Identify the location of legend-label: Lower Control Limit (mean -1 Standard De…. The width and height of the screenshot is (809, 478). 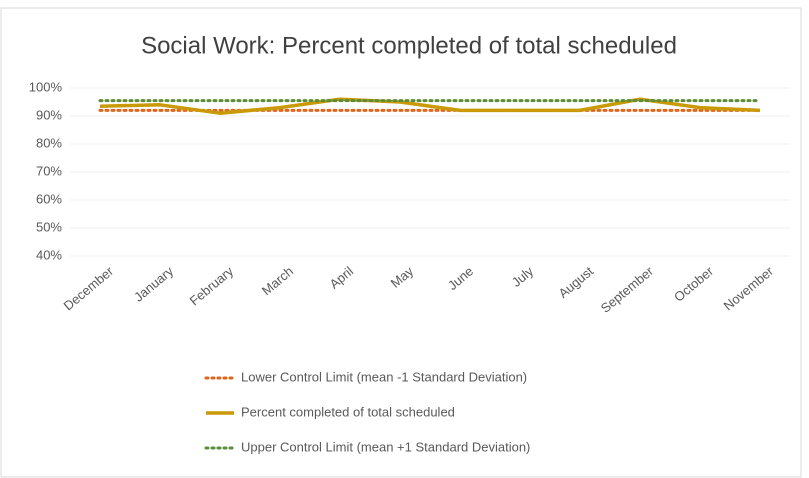
(384, 376).